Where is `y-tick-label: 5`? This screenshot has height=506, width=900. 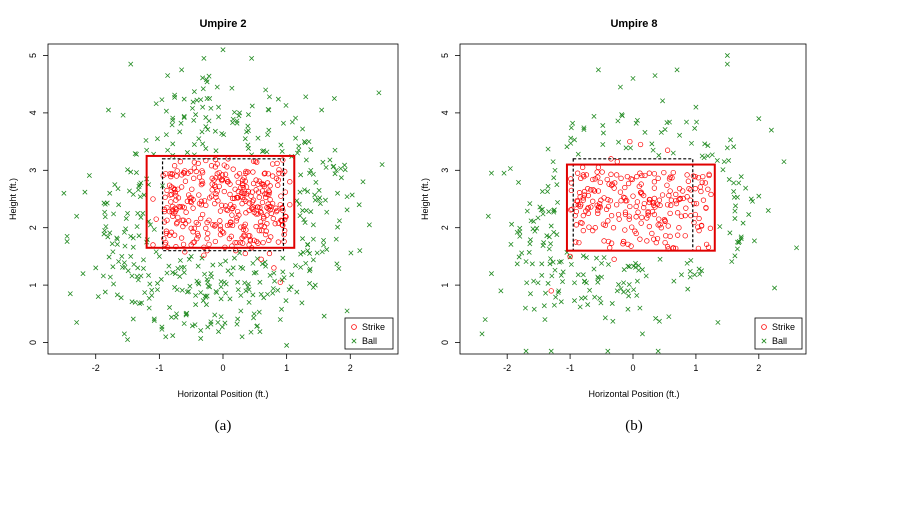 y-tick-label: 5 is located at coordinates (33, 55).